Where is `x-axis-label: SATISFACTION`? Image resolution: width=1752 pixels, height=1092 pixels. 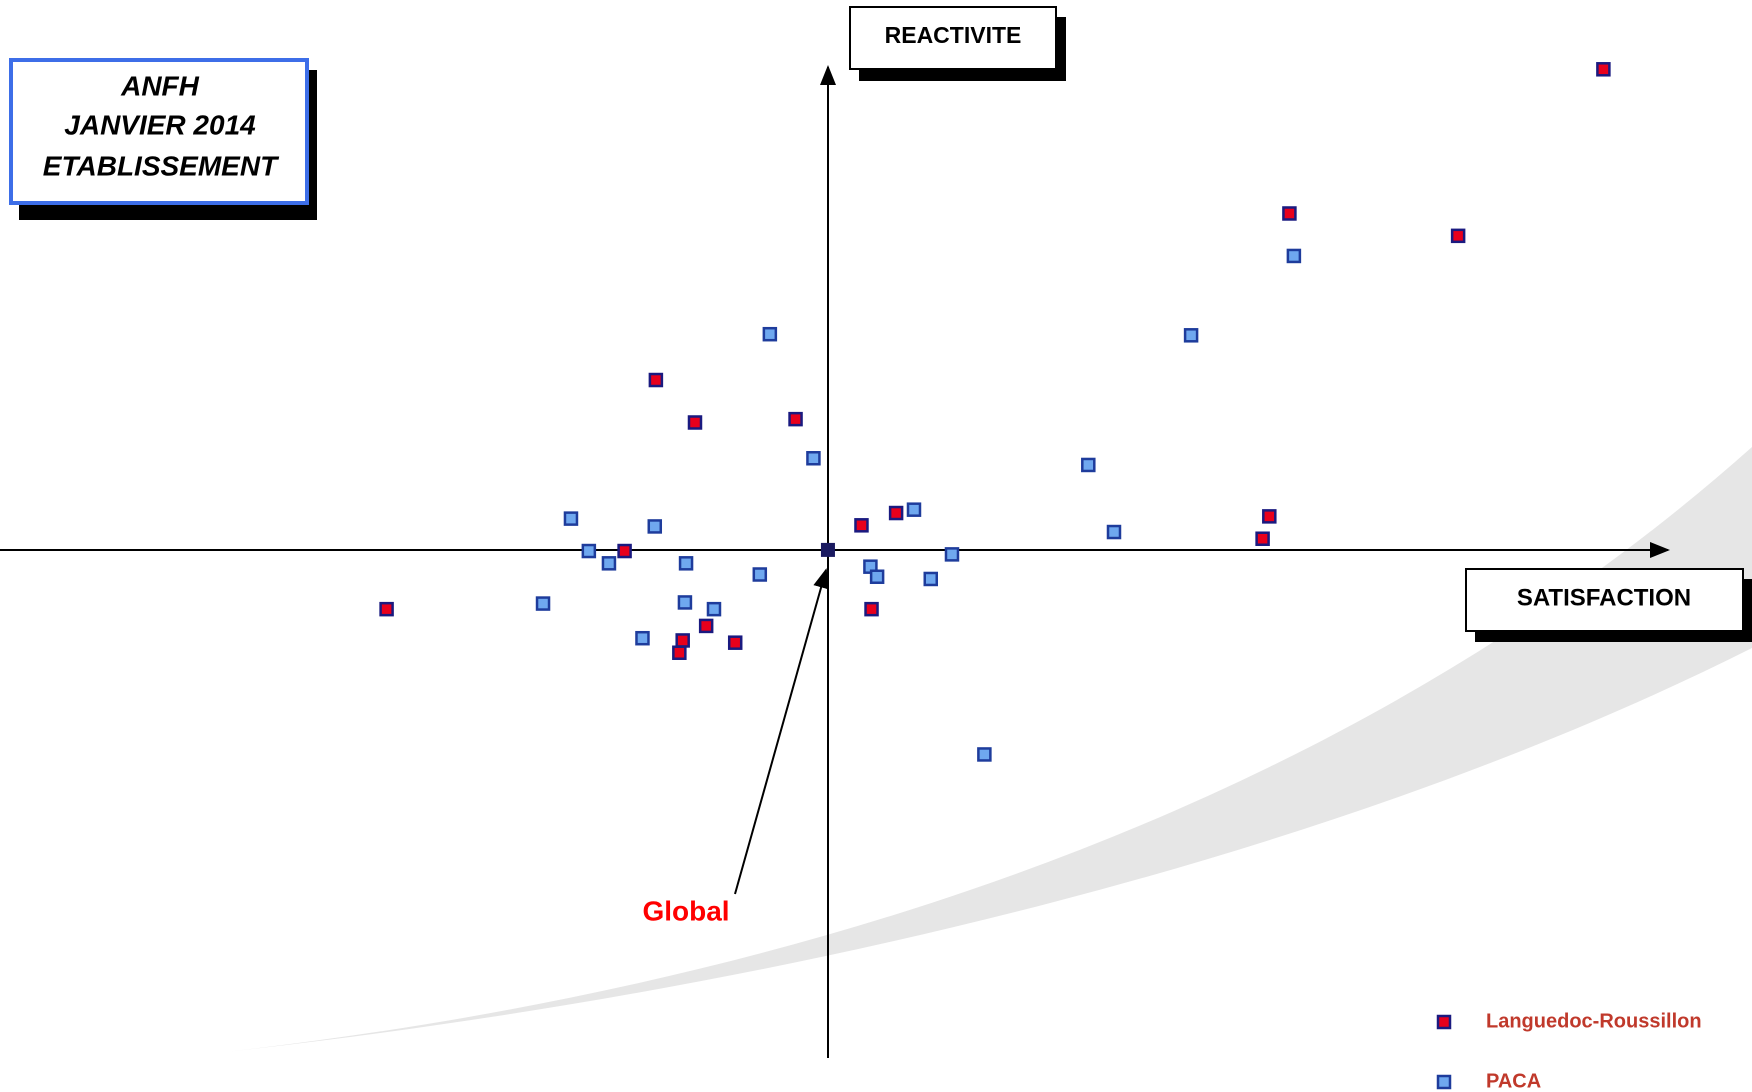 x-axis-label: SATISFACTION is located at coordinates (1604, 597).